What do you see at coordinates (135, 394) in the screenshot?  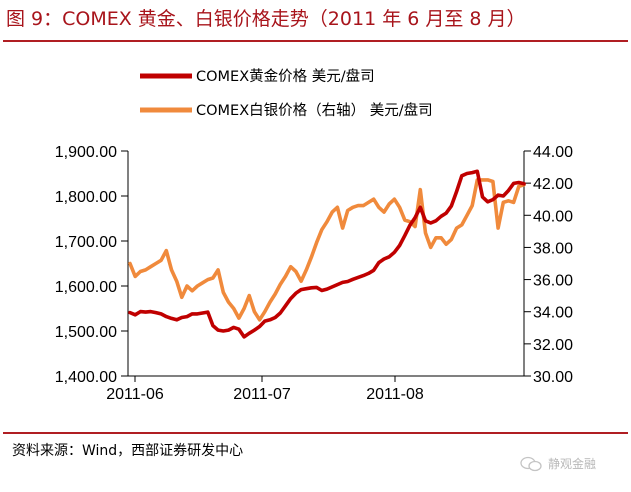 I see `x-tick-label: 2011-06` at bounding box center [135, 394].